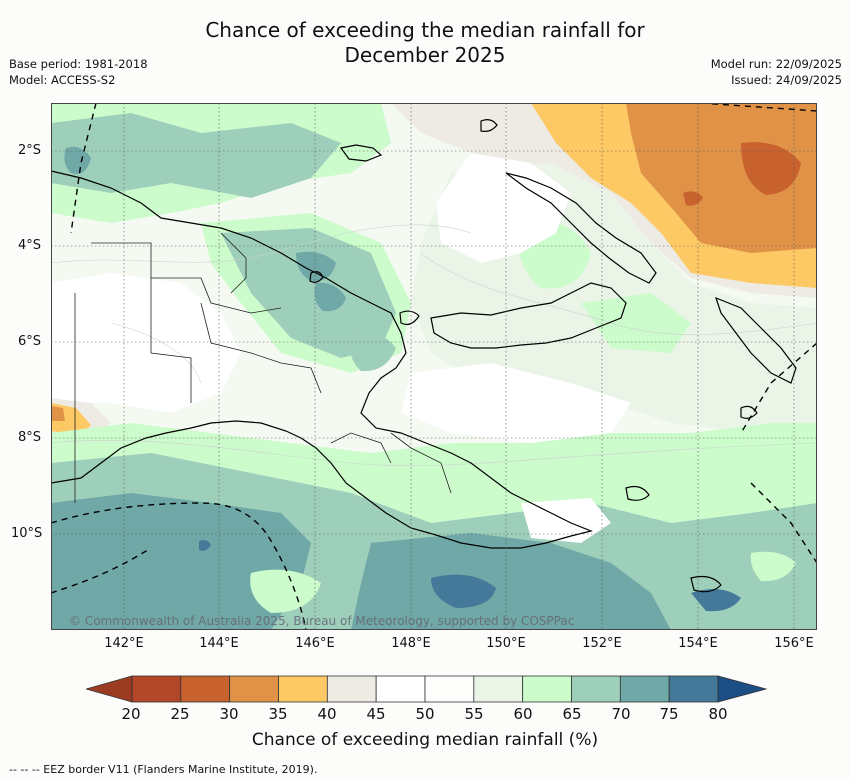  What do you see at coordinates (361, 153) in the screenshot?
I see `manus-outline` at bounding box center [361, 153].